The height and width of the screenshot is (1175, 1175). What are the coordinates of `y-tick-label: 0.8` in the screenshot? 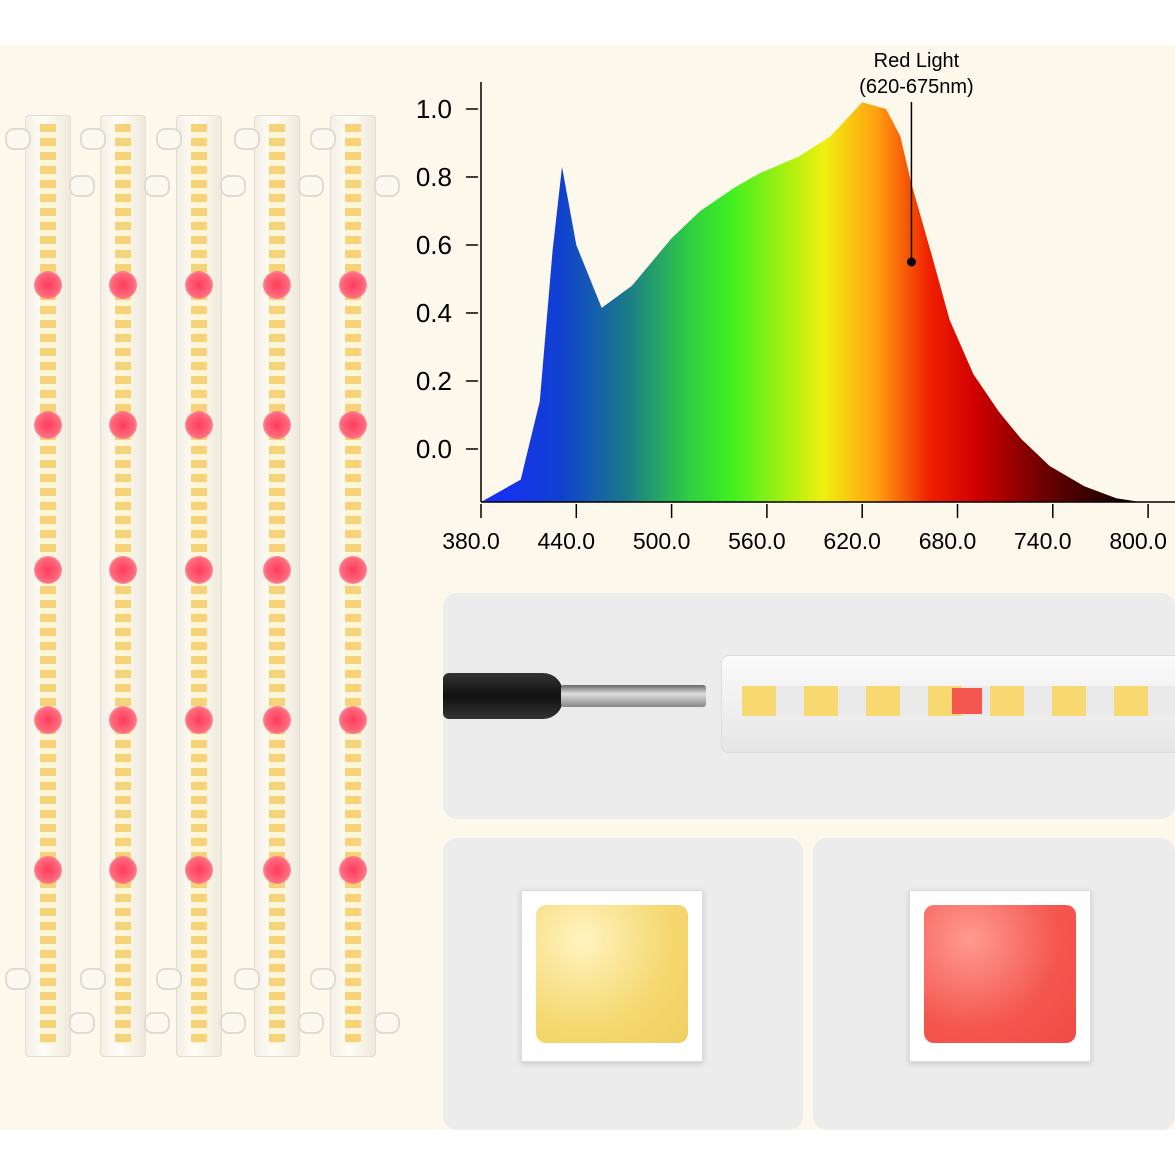 It's located at (434, 177).